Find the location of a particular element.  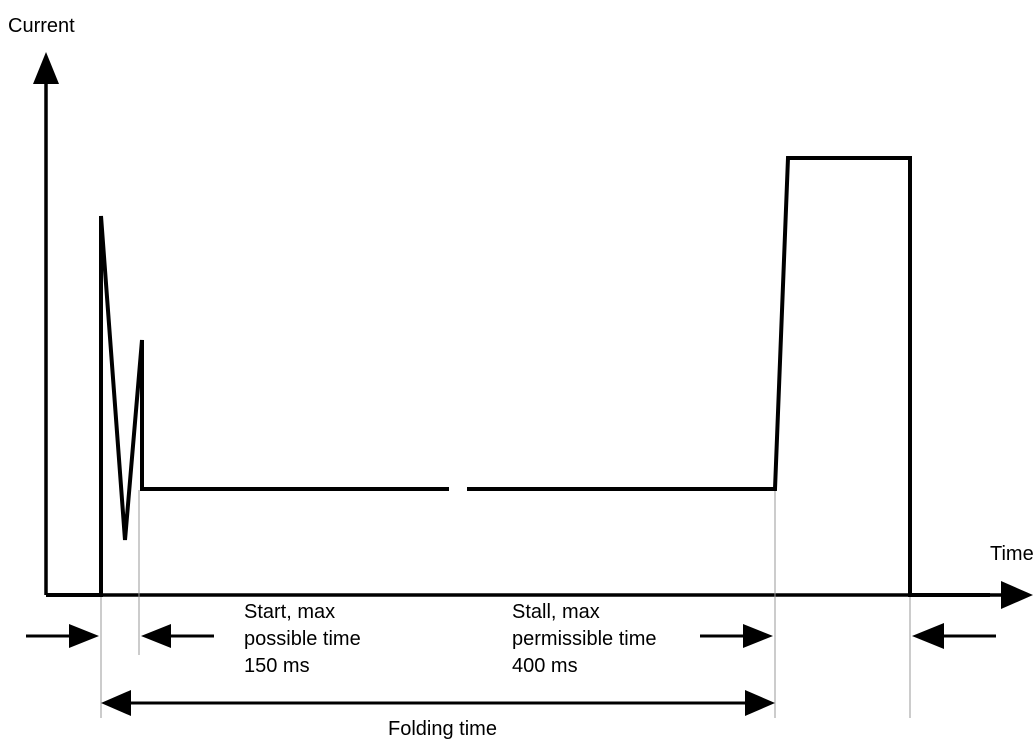

switch-off-arrow is located at coordinates (954, 636).